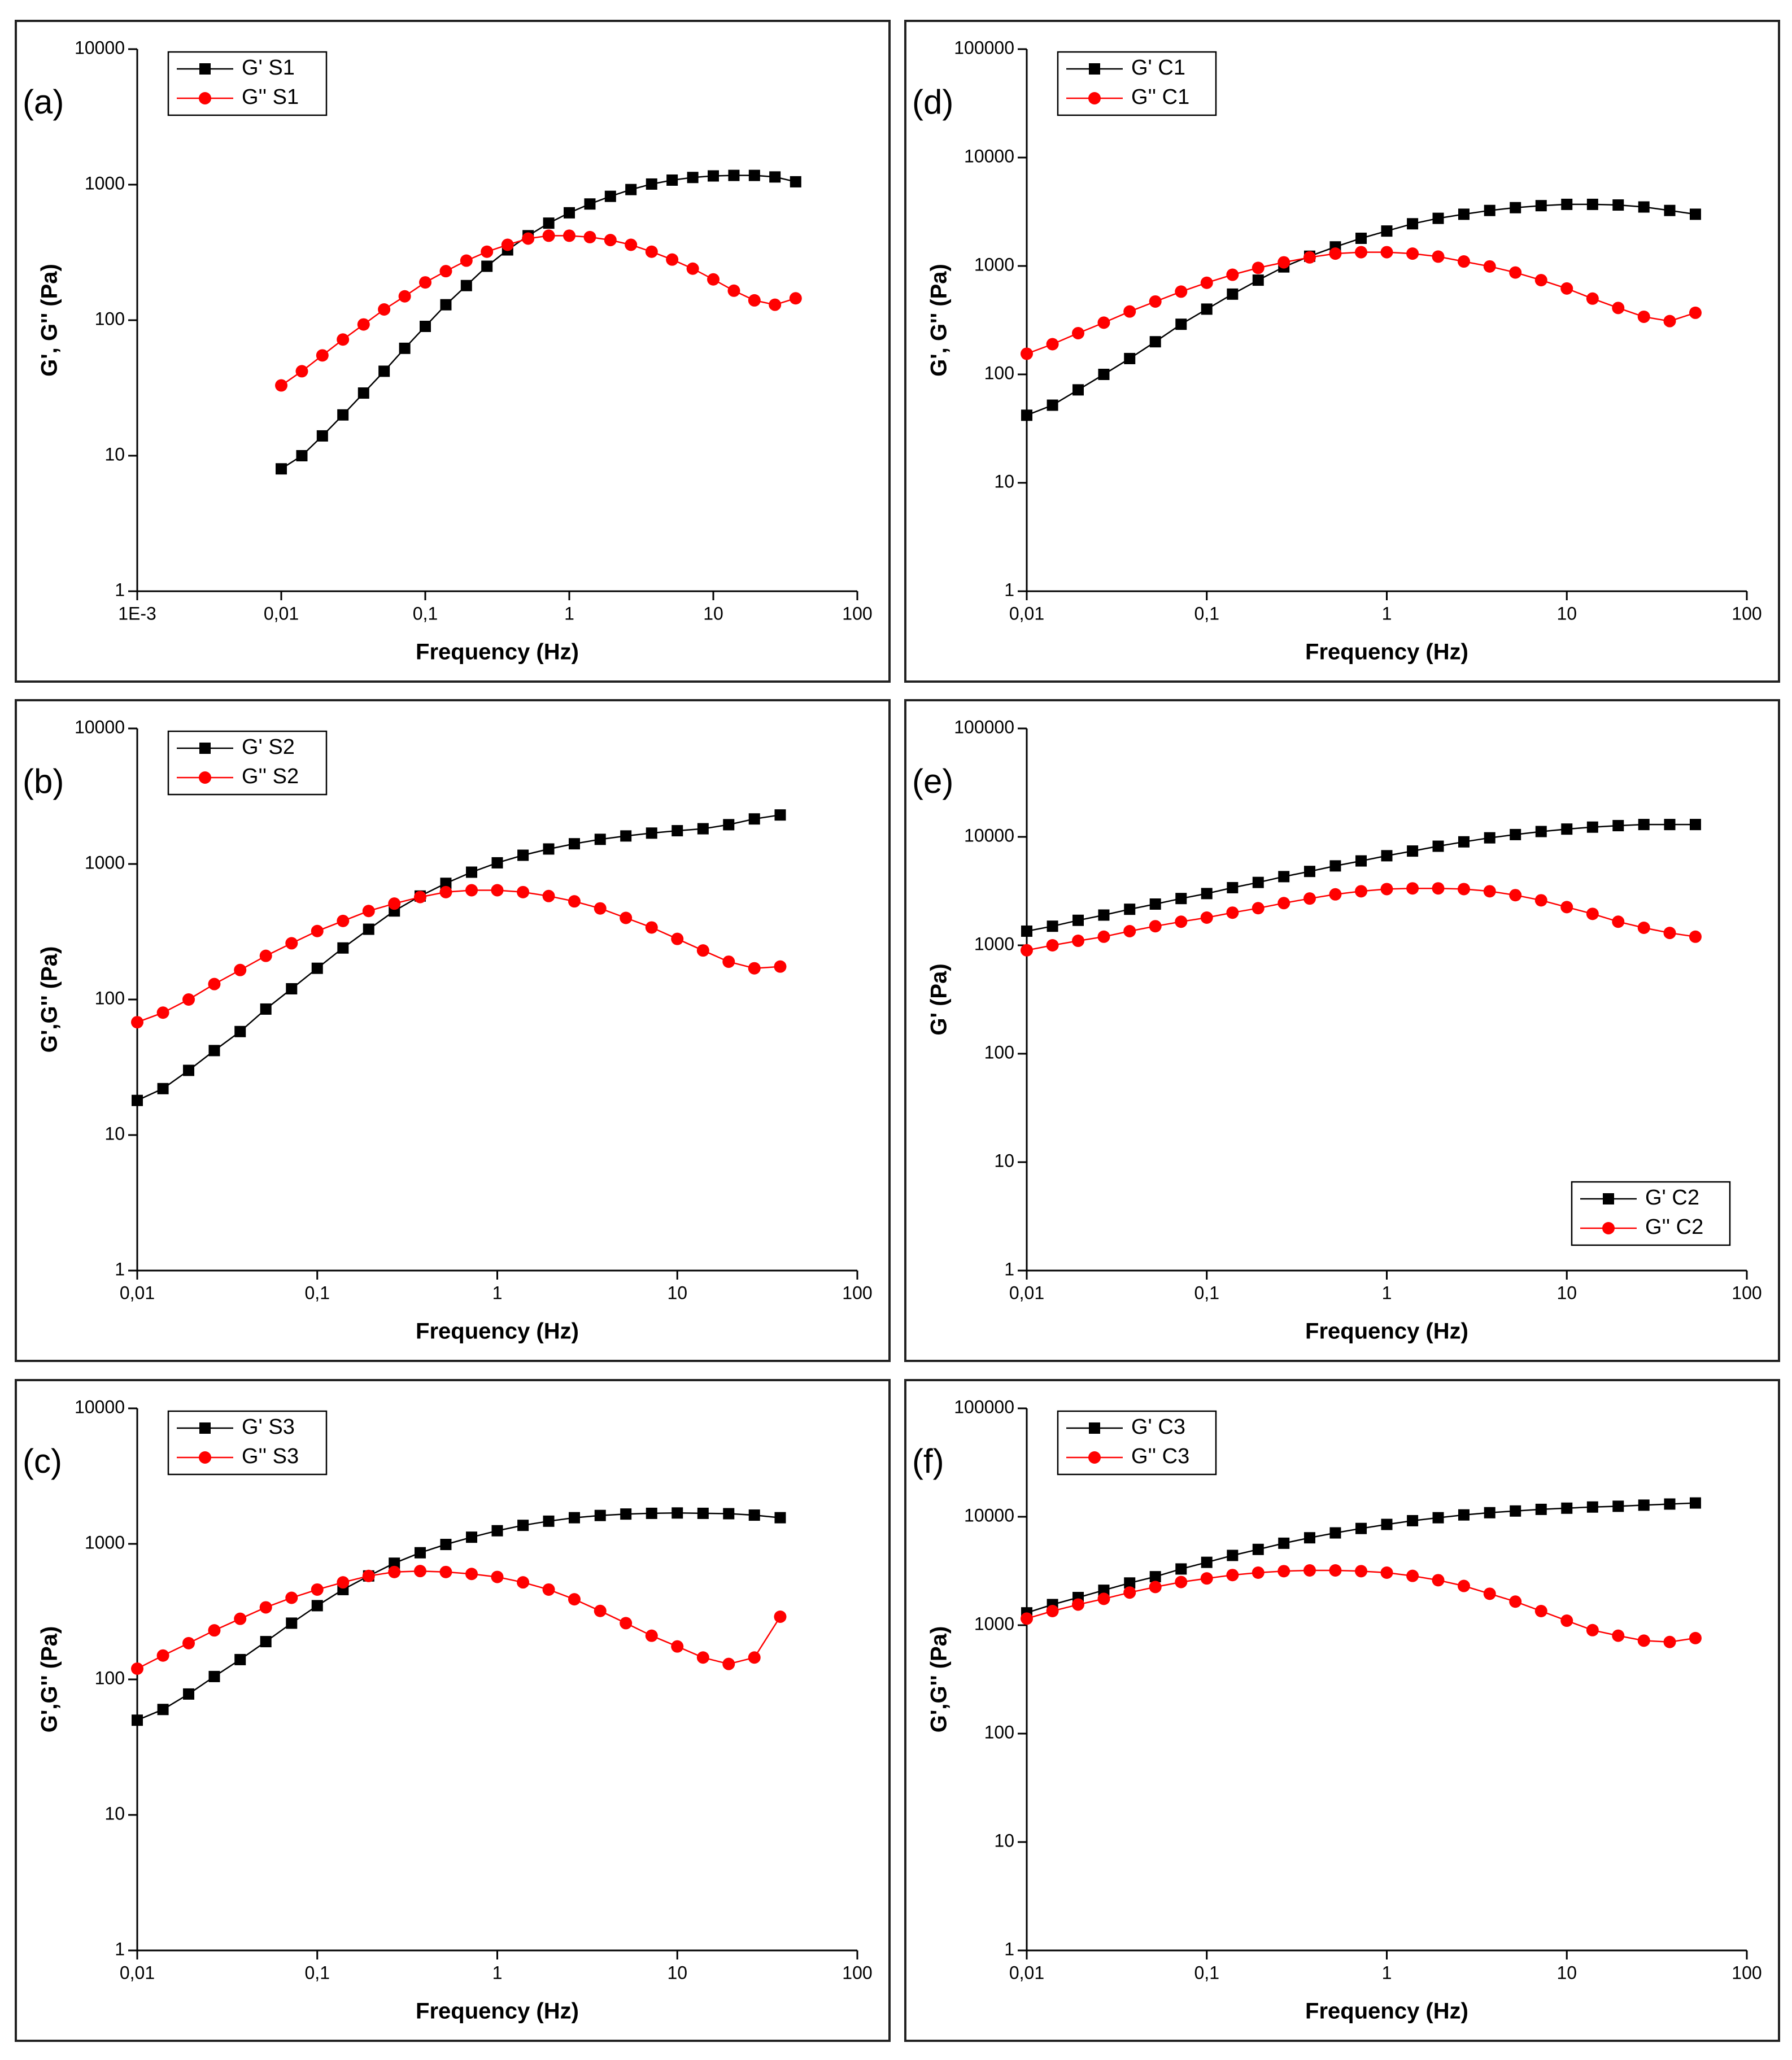 This screenshot has width=1792, height=2060. I want to click on y-tick-label: 100, so click(110, 998).